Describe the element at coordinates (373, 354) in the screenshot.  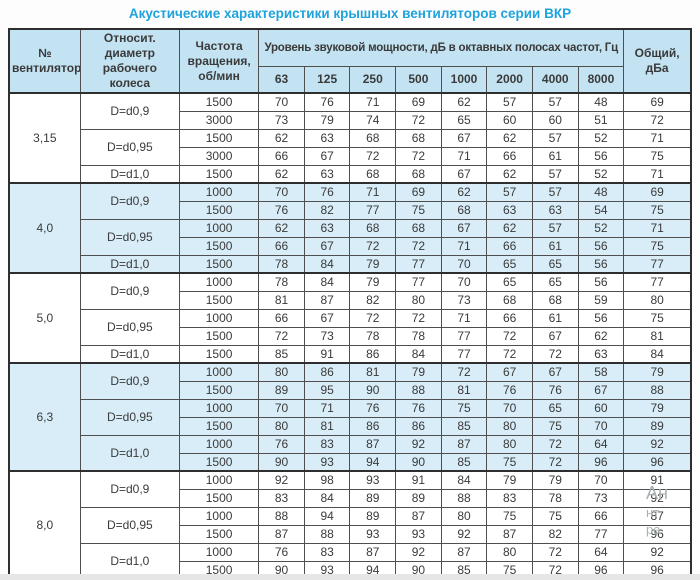
I see `level-cell: 86` at that location.